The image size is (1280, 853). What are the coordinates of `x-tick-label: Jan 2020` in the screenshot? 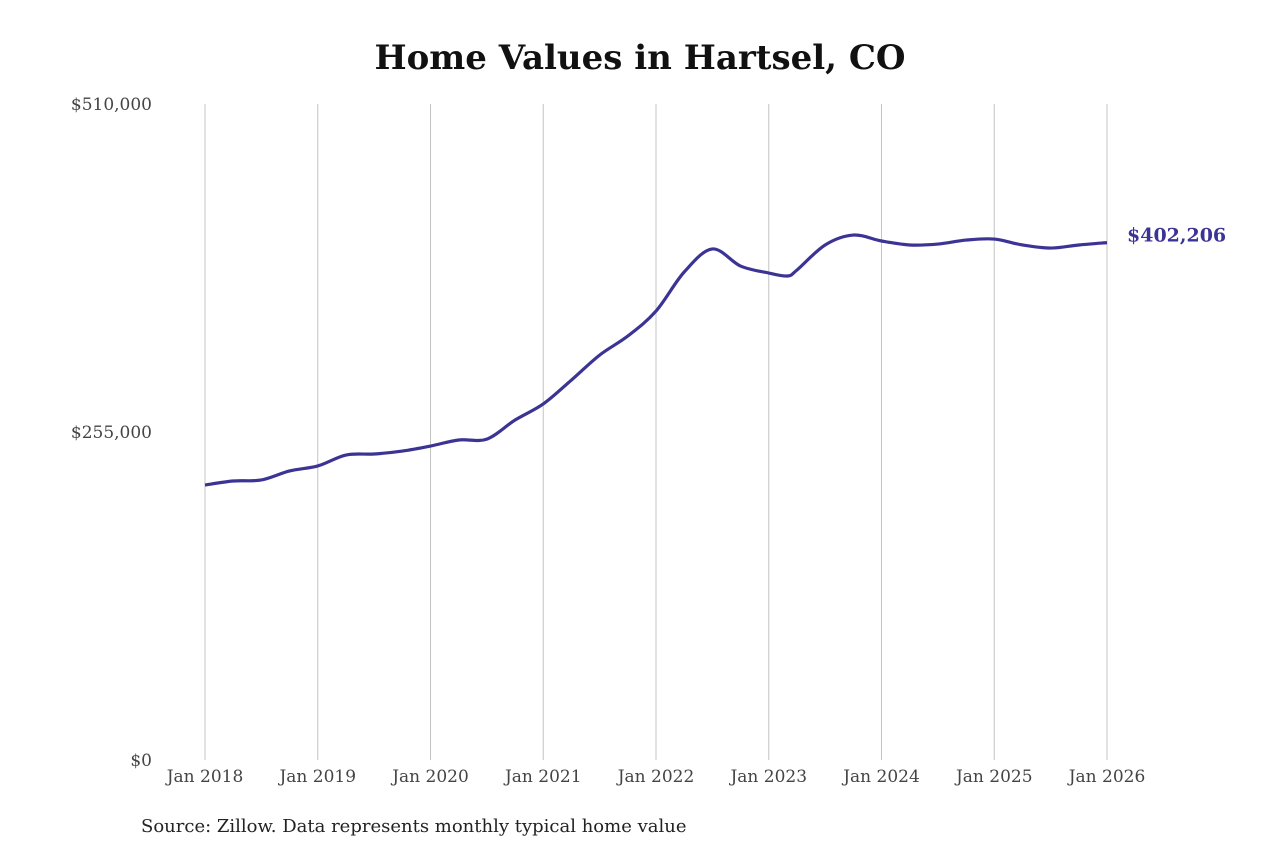 It's located at (429, 777).